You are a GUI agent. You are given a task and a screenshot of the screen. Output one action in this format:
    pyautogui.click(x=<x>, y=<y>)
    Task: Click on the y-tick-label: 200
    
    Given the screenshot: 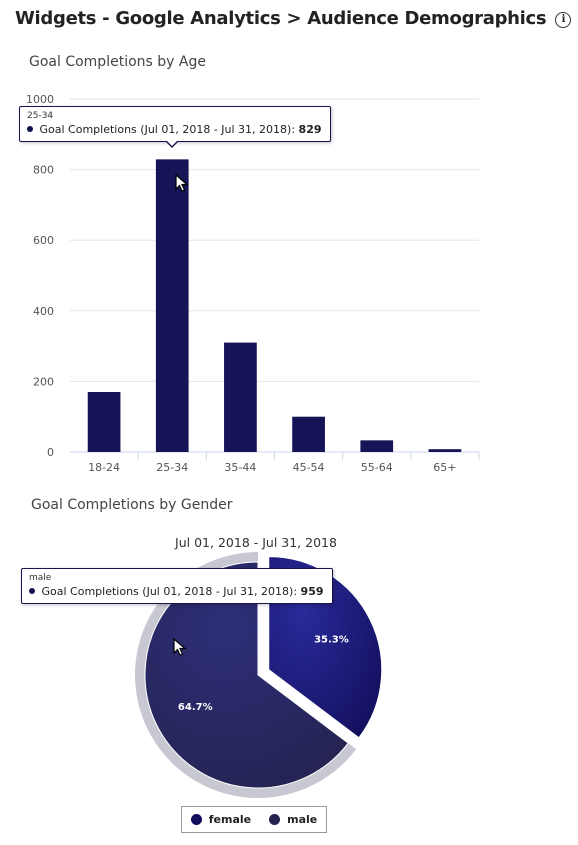 What is the action you would take?
    pyautogui.click(x=43, y=381)
    